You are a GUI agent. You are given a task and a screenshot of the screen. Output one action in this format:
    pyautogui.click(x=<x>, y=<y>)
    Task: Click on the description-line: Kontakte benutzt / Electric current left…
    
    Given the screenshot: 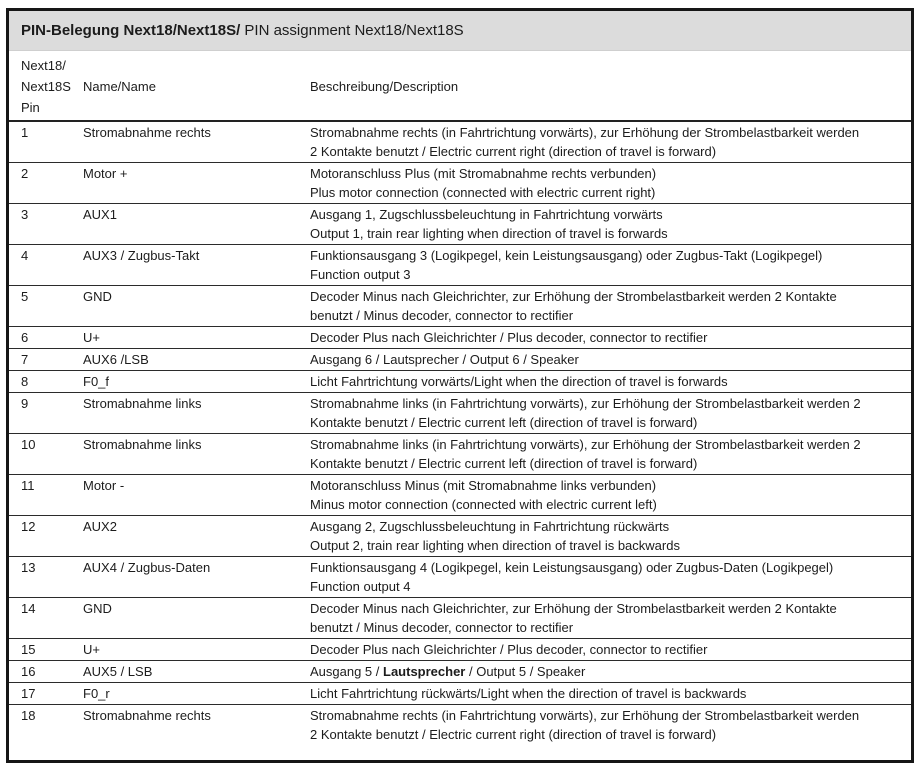 What is the action you would take?
    pyautogui.click(x=504, y=422)
    